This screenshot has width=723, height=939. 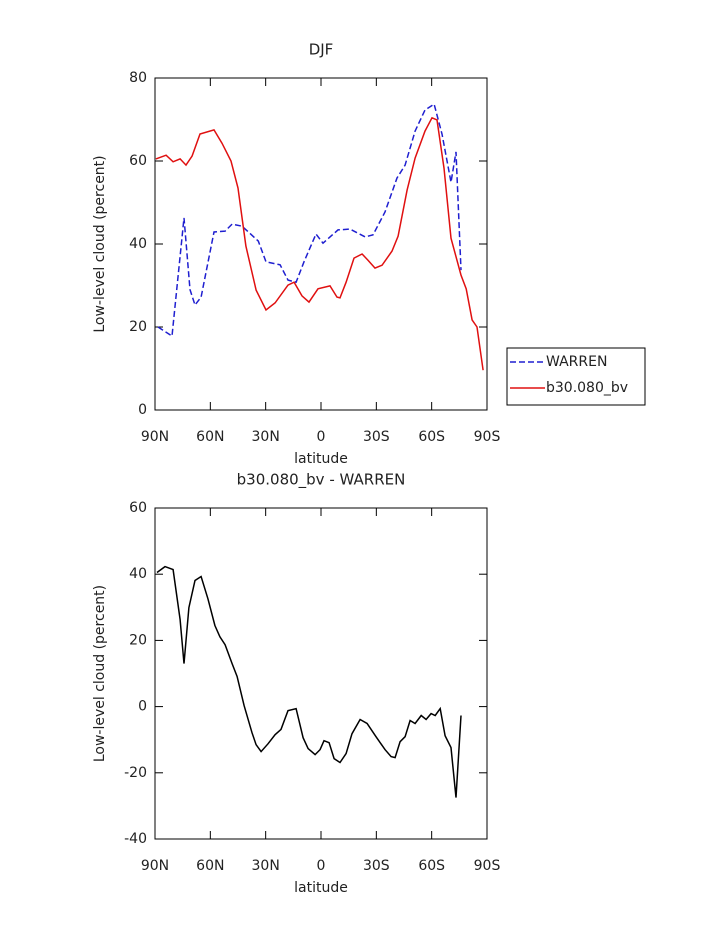 What do you see at coordinates (576, 362) in the screenshot?
I see `legend-label: WARREN` at bounding box center [576, 362].